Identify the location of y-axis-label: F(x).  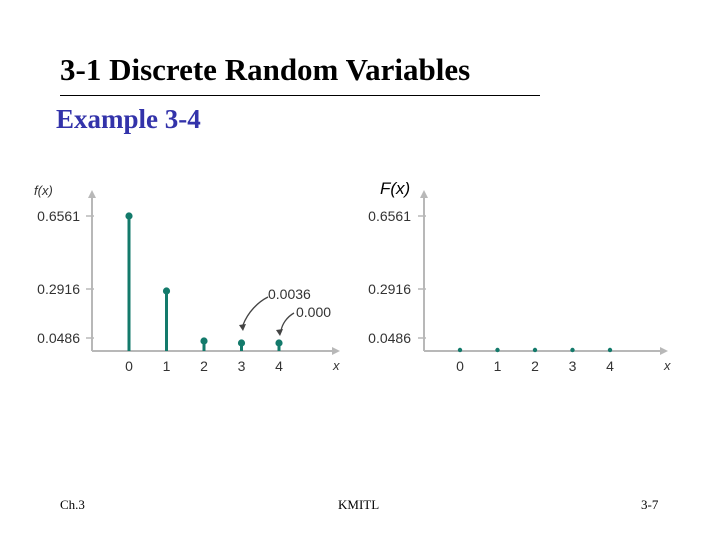
(395, 188).